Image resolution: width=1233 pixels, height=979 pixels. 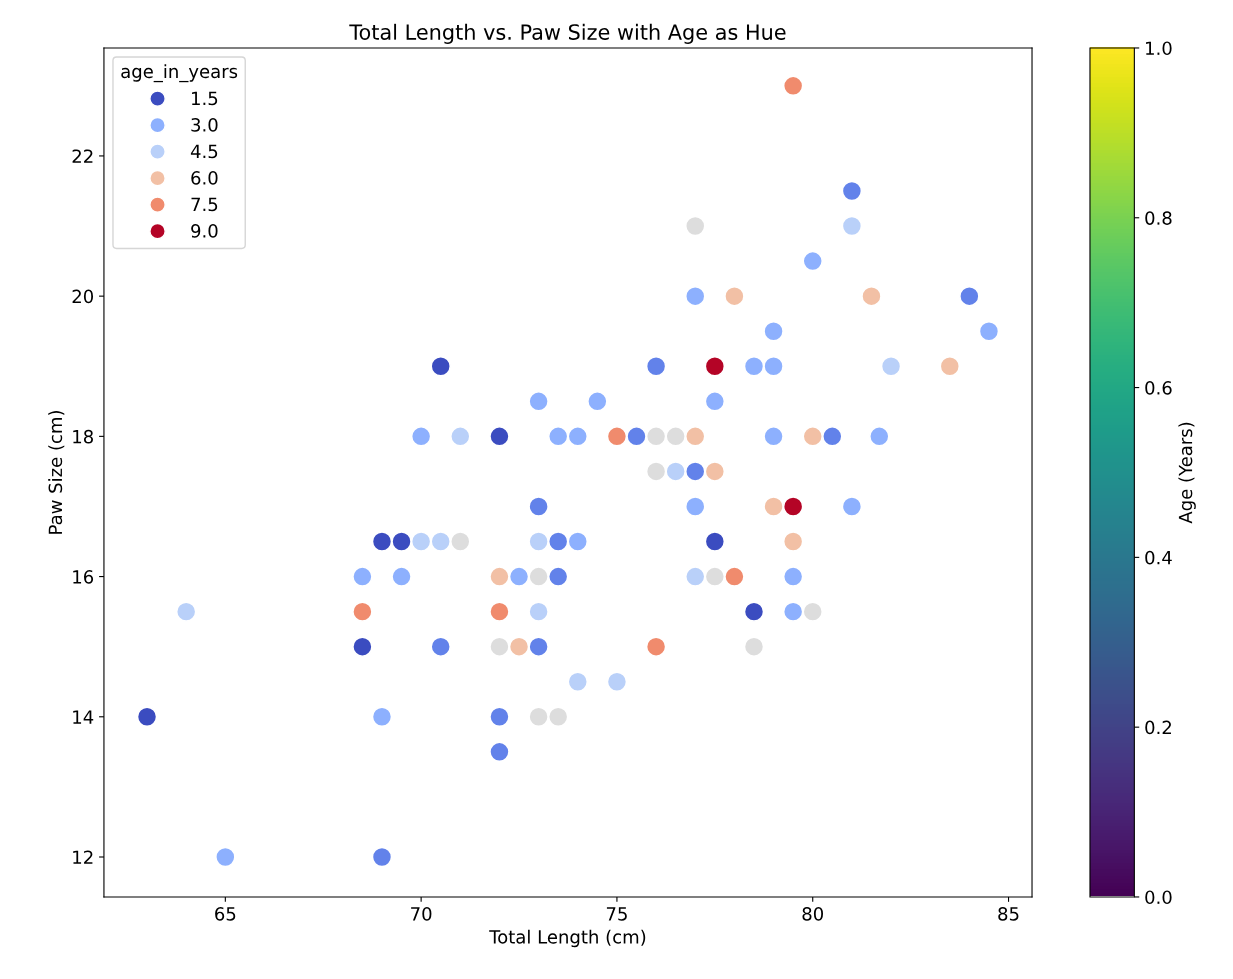 I want to click on y-tick-label: 22, so click(x=82, y=156).